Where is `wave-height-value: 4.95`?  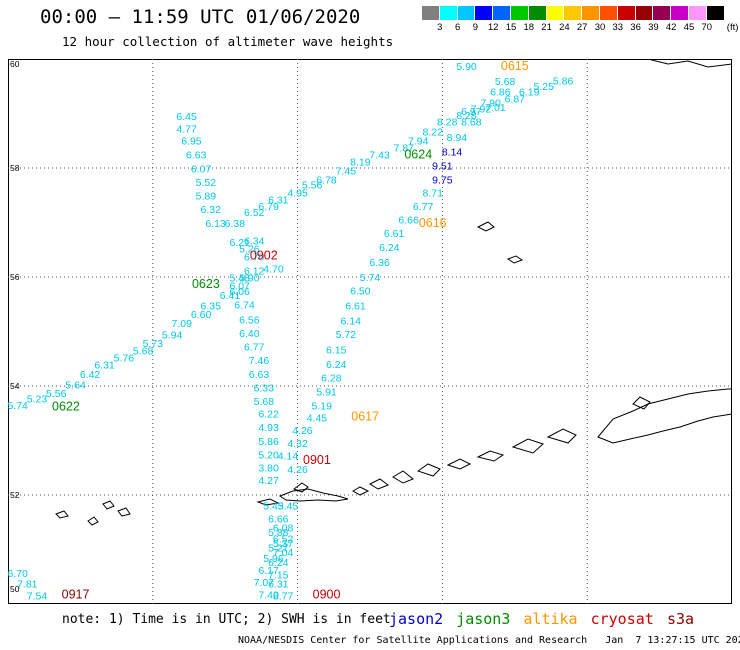 wave-height-value: 4.95 is located at coordinates (297, 193).